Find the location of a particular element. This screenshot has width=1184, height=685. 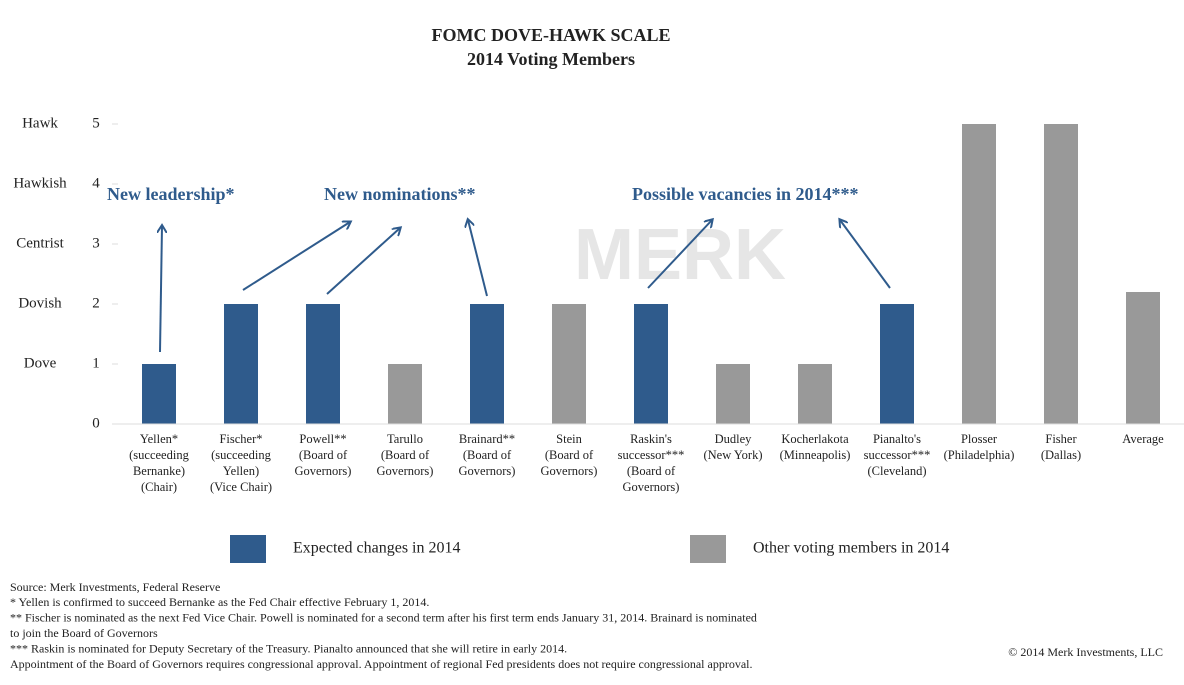

x-tick-line: Plosser is located at coordinates (979, 439).